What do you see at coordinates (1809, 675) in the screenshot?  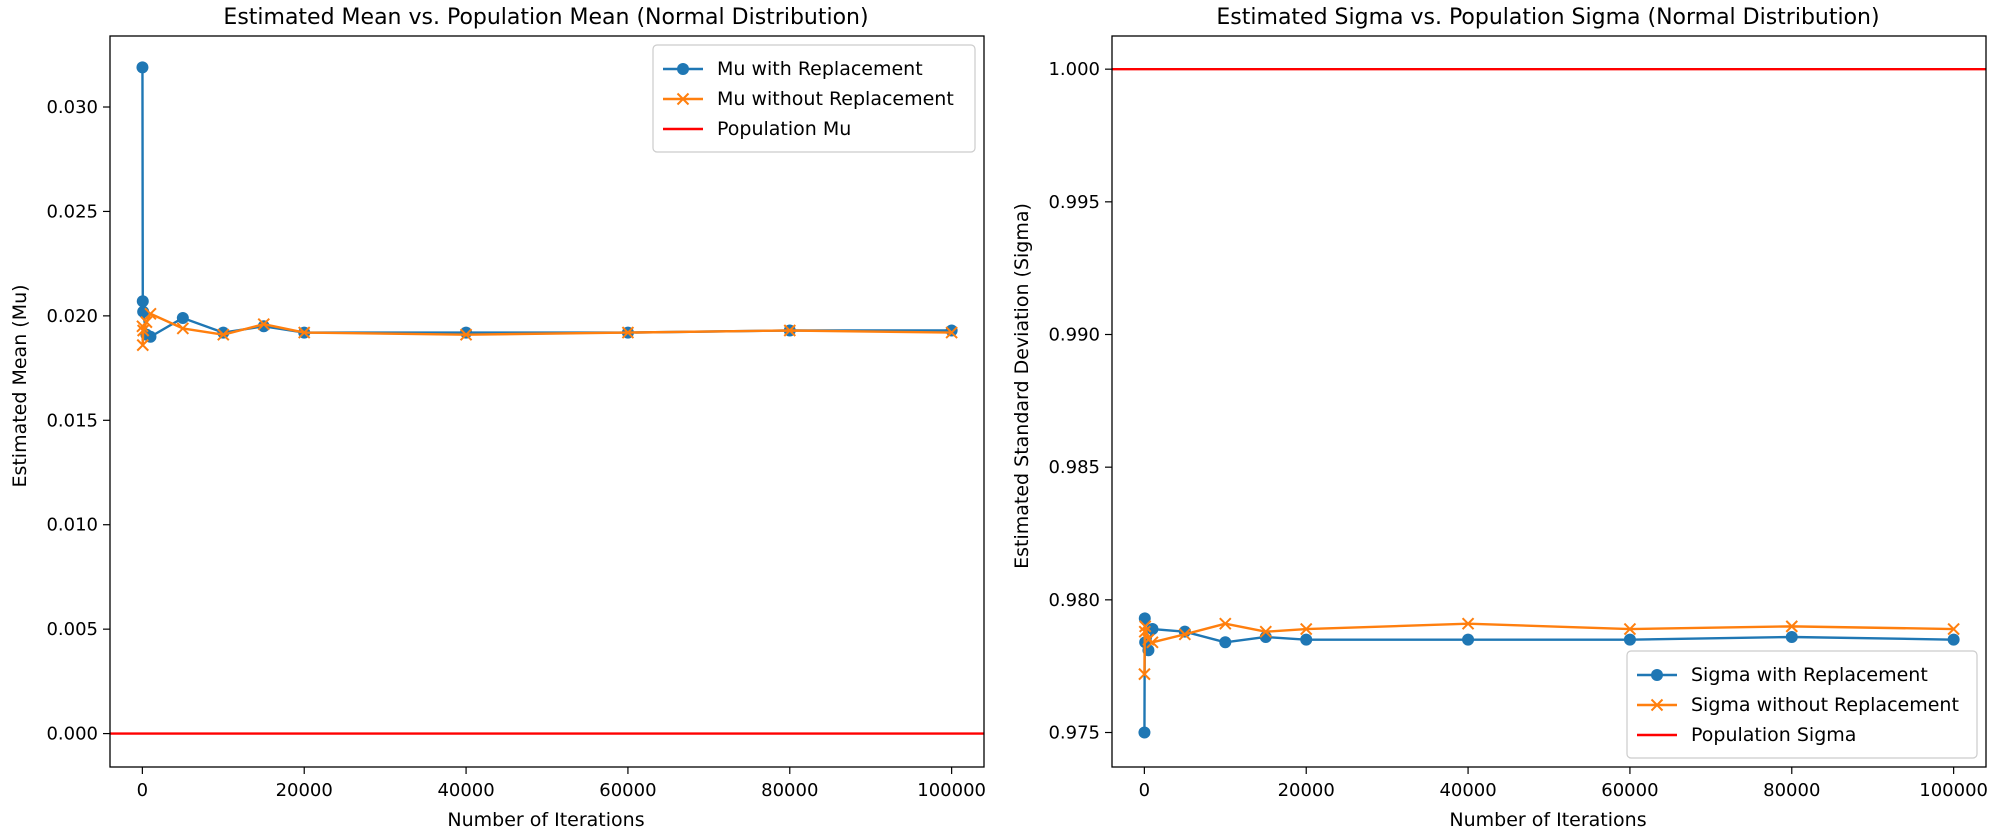 I see `c1-legend-label: Sigma with Replacement` at bounding box center [1809, 675].